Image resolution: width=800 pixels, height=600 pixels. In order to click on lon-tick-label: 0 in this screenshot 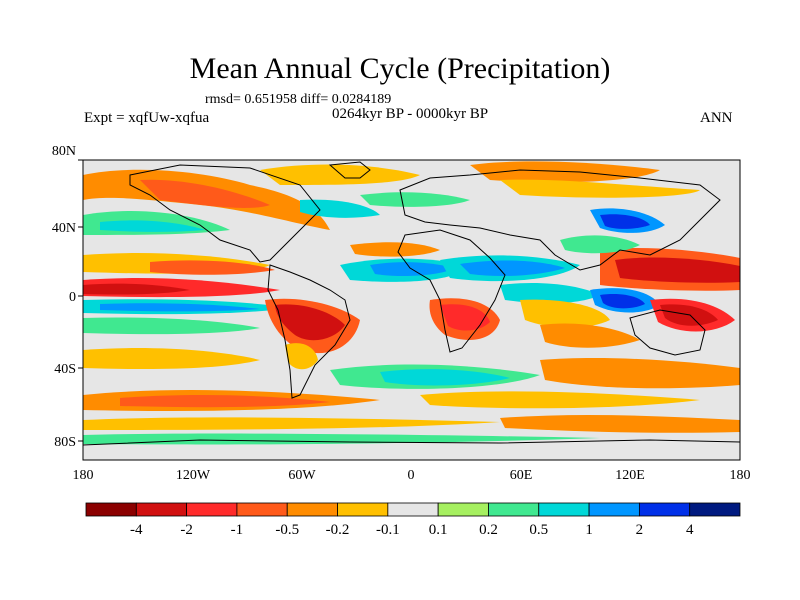, I will do `click(411, 475)`.